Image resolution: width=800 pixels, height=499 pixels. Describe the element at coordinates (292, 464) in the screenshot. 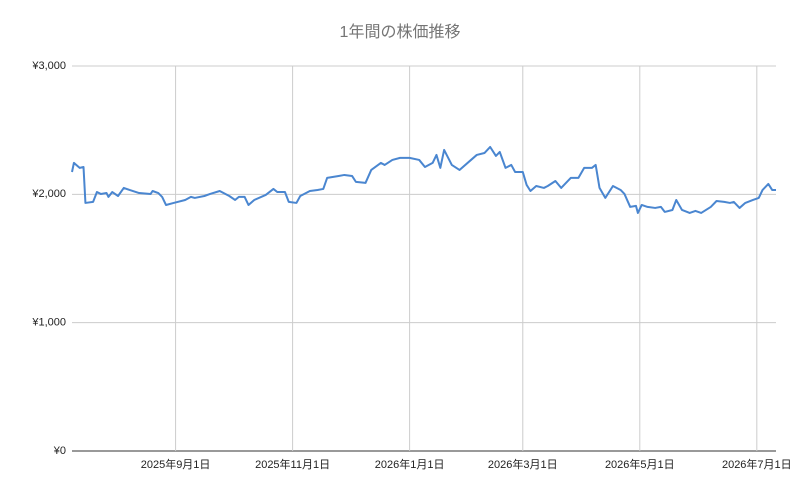

I see `x-tick-label: 2025年11月1日` at that location.